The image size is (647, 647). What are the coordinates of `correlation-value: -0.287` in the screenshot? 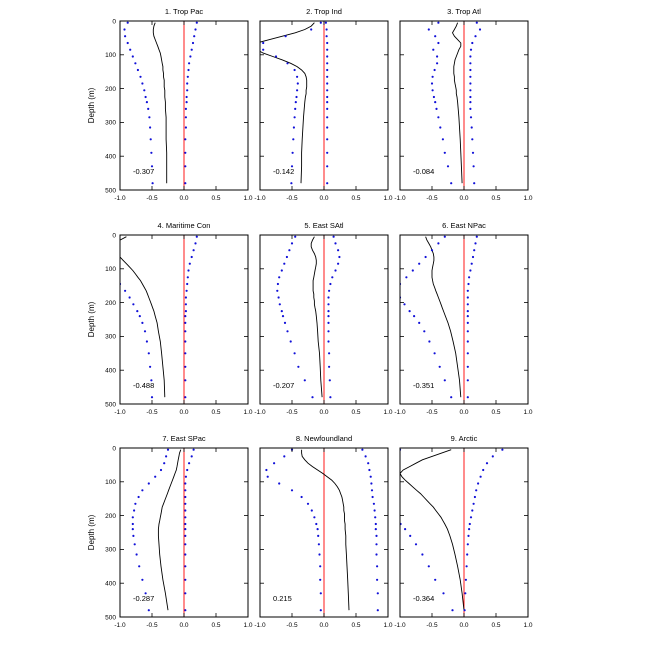 It's located at (143, 598).